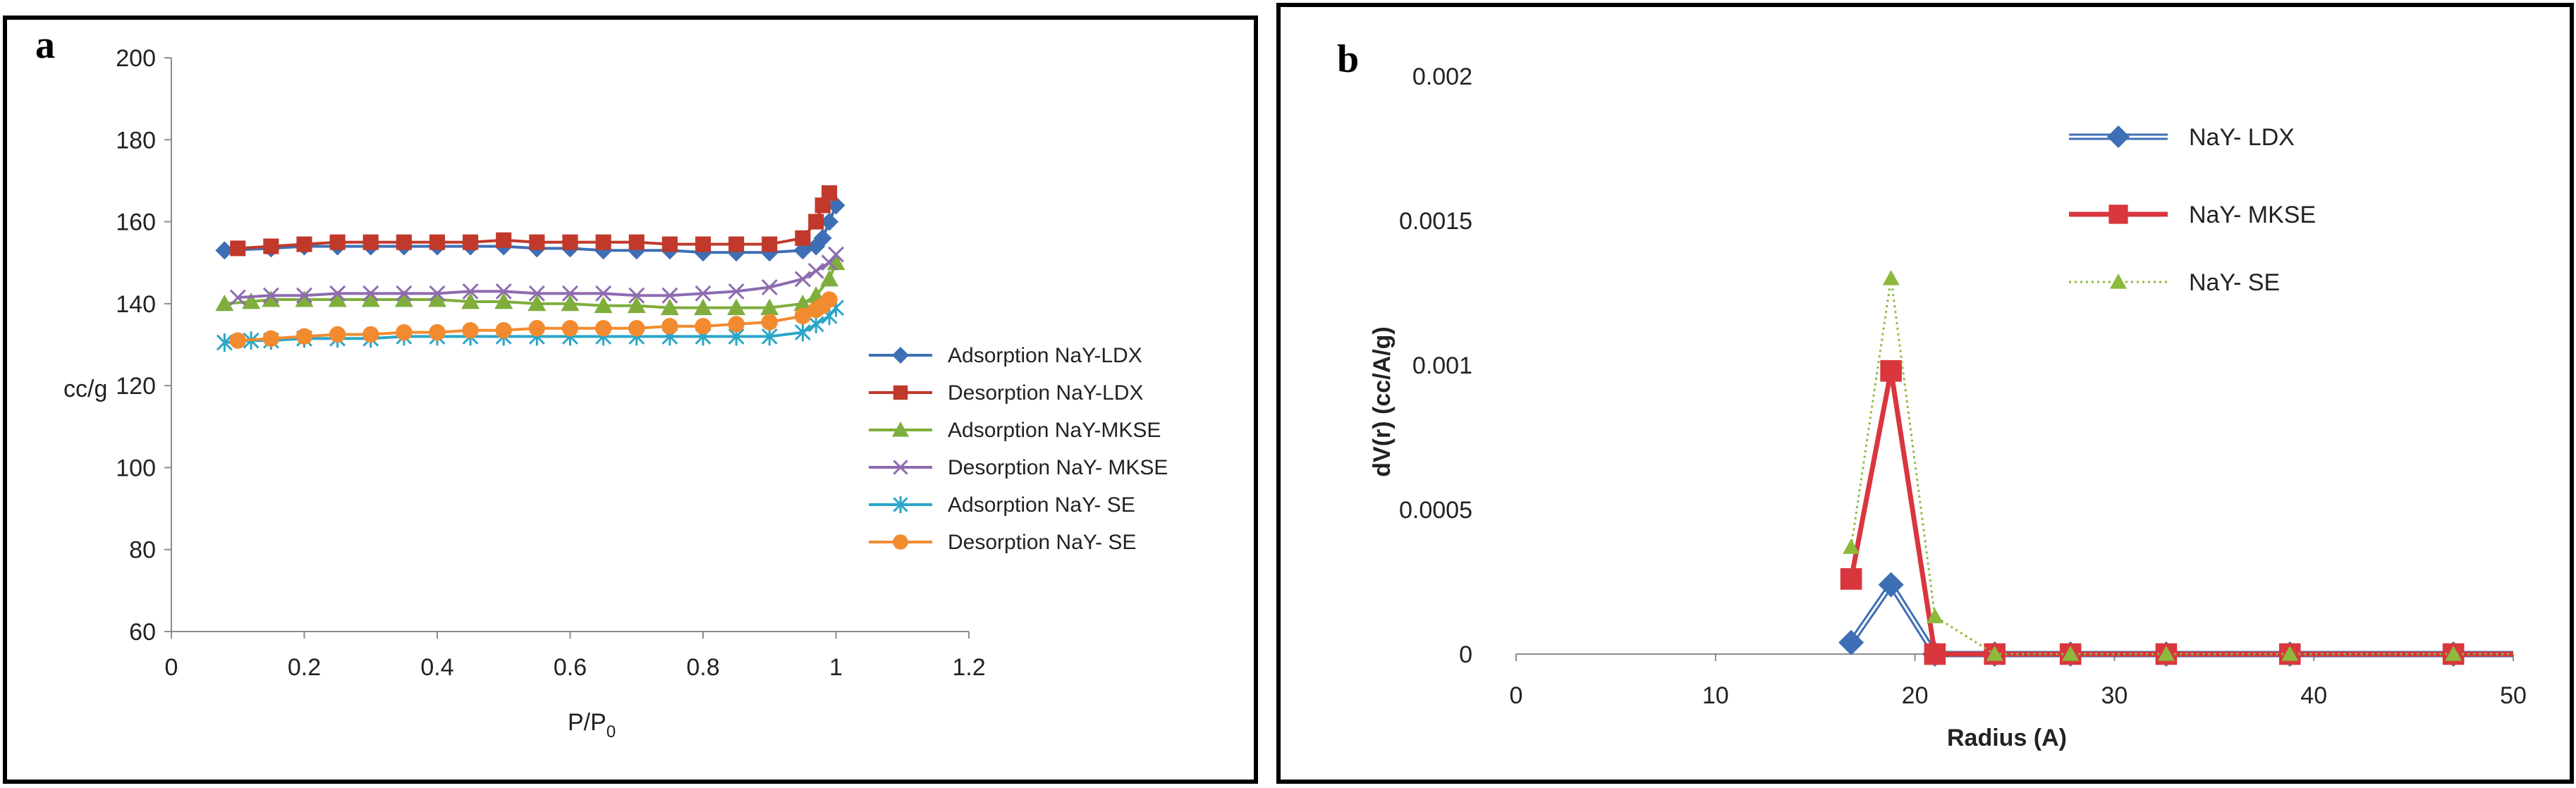  Describe the element at coordinates (1002, 505) in the screenshot. I see `legend-item-a: Adsorption NaY- SE` at that location.